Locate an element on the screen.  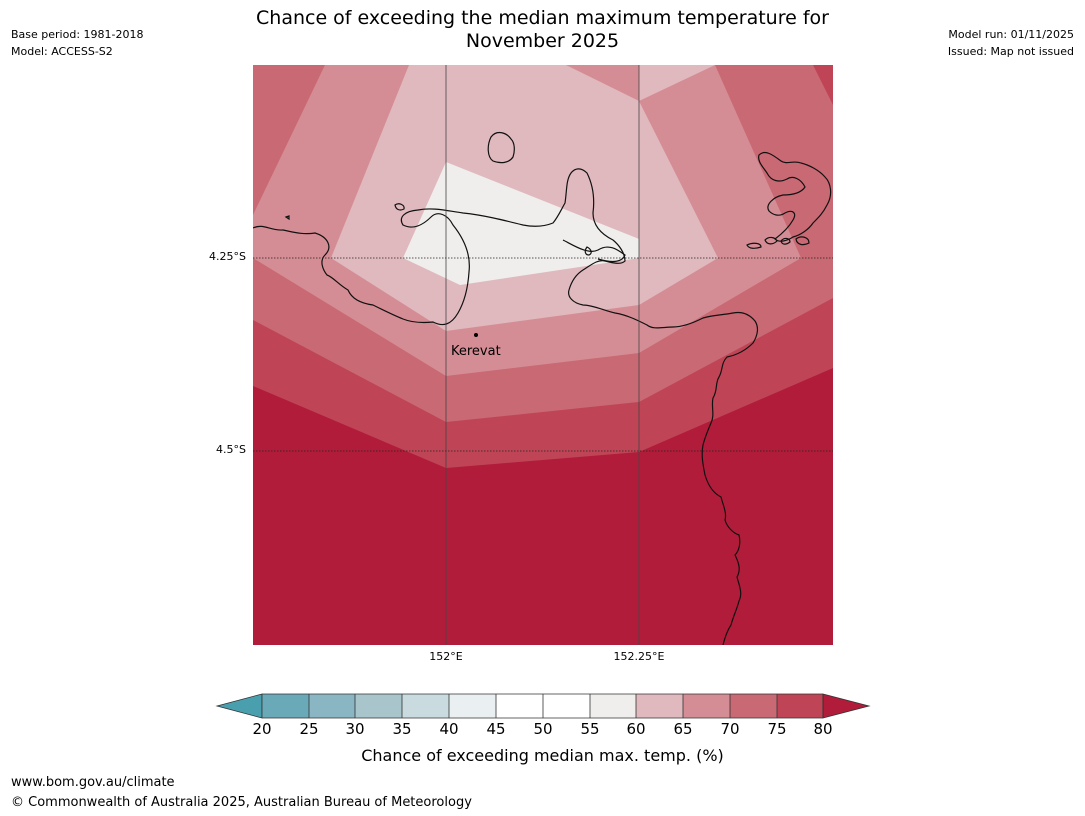
colorbar-tick-75: 75 is located at coordinates (777, 729).